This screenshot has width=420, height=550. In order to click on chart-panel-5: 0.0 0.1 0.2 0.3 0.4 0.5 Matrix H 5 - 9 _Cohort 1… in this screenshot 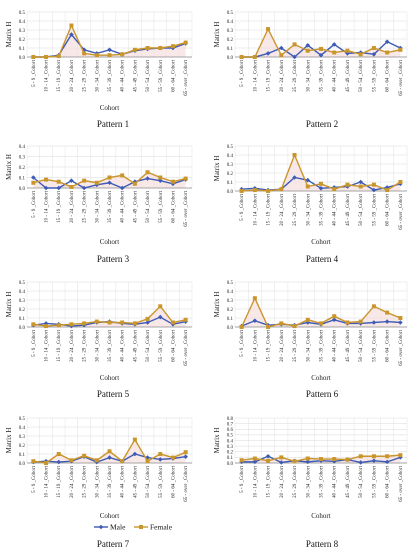, I will do `click(99, 340)`.